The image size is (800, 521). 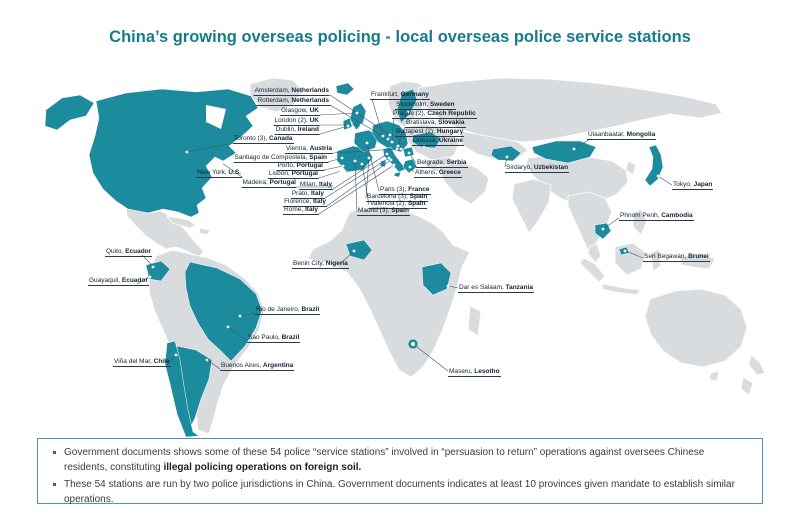 I want to click on land-java, so click(x=621, y=289).